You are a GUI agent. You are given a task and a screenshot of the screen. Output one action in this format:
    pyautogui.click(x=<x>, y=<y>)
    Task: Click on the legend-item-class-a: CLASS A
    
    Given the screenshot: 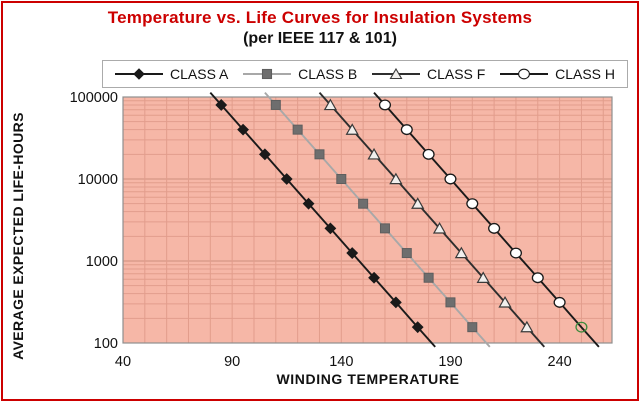 What is the action you would take?
    pyautogui.click(x=171, y=74)
    